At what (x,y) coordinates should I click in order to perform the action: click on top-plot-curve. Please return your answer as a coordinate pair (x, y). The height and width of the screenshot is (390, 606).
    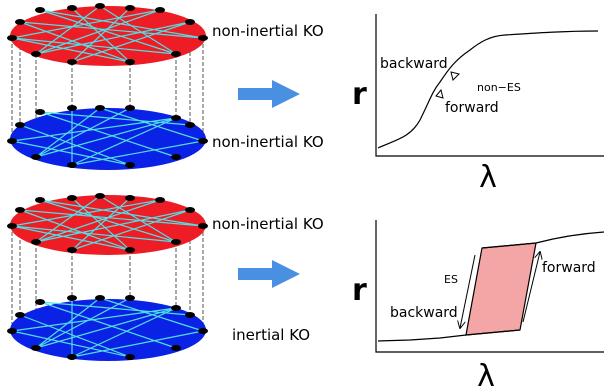
    Looking at the image, I should click on (488, 89).